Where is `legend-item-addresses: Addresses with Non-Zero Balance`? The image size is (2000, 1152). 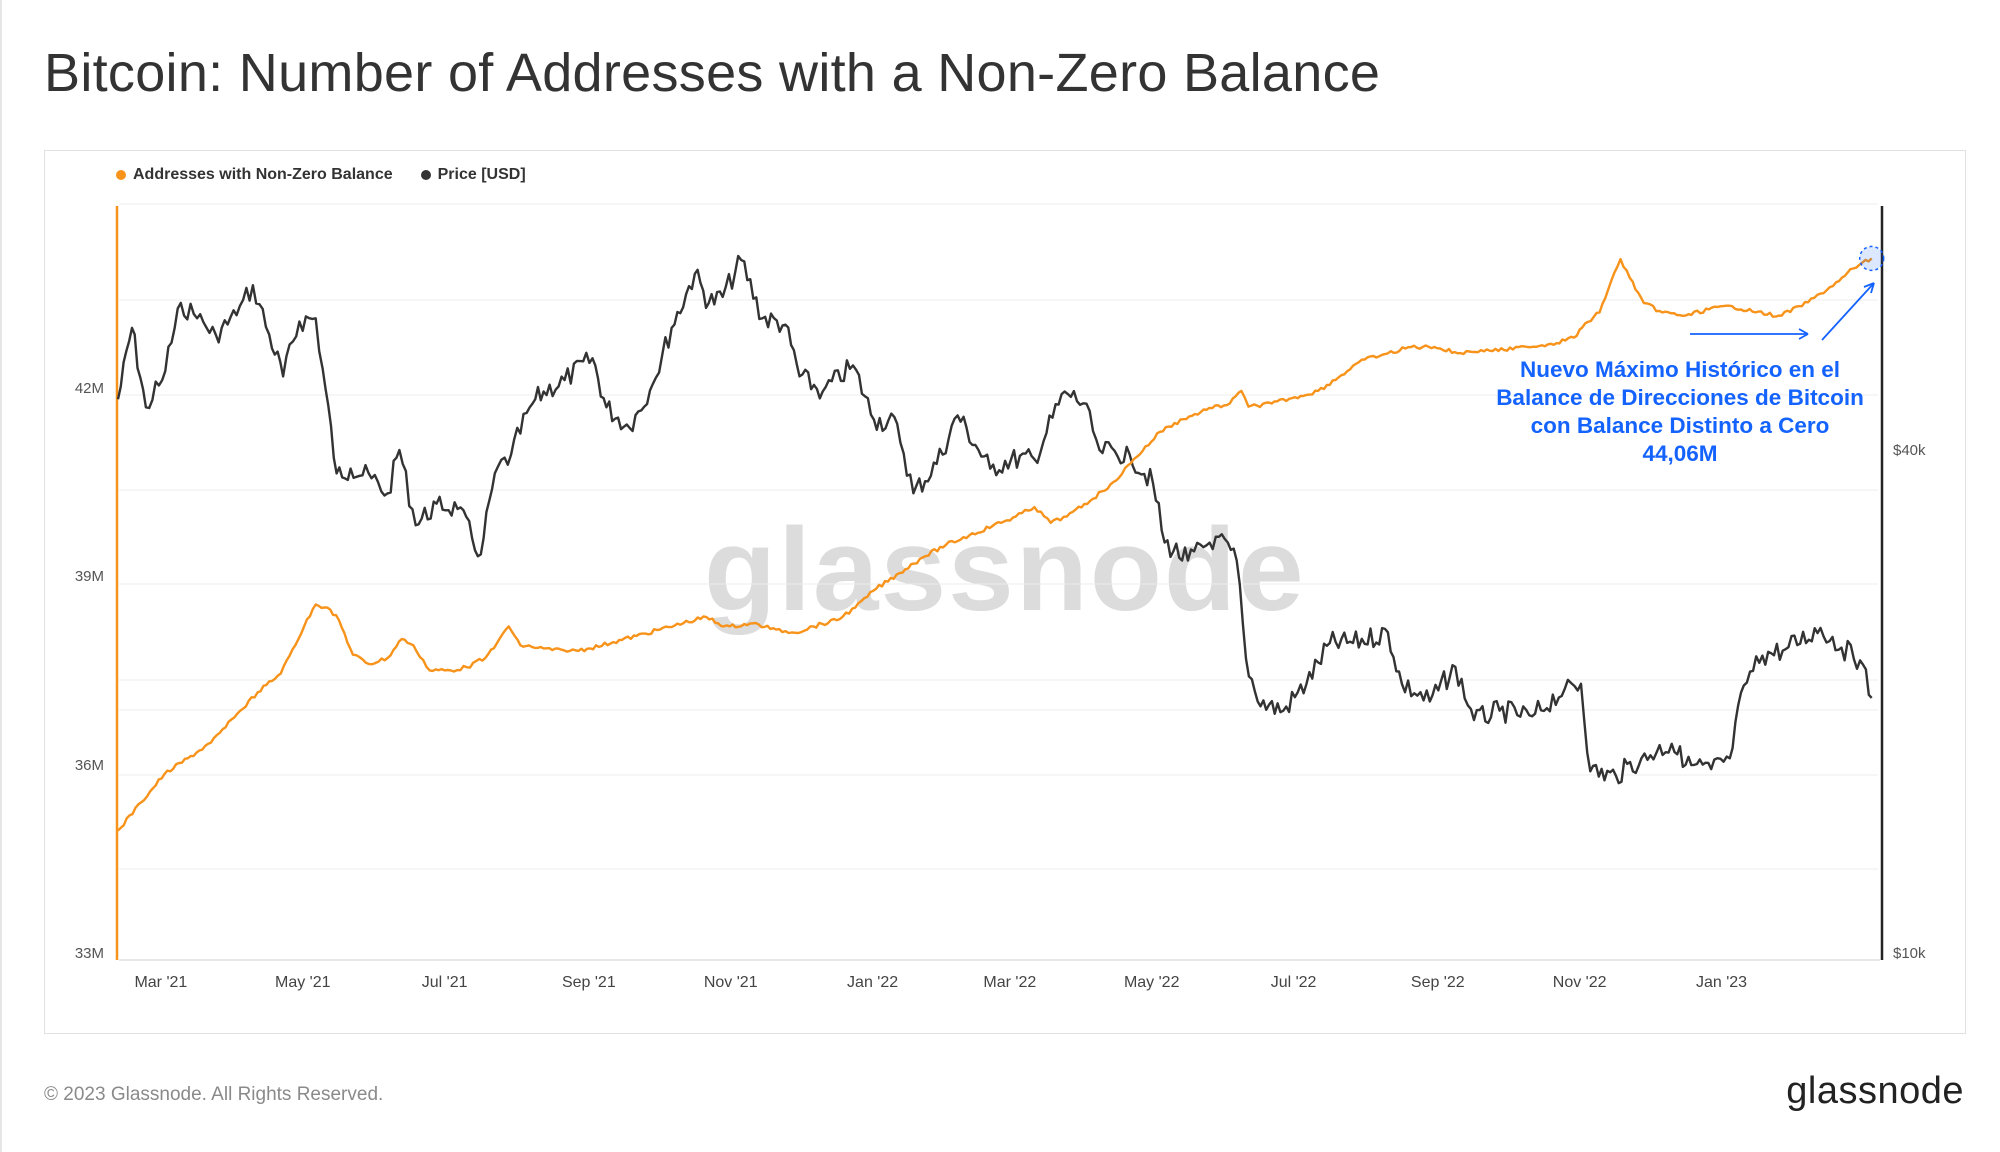
legend-item-addresses: Addresses with Non-Zero Balance is located at coordinates (254, 175).